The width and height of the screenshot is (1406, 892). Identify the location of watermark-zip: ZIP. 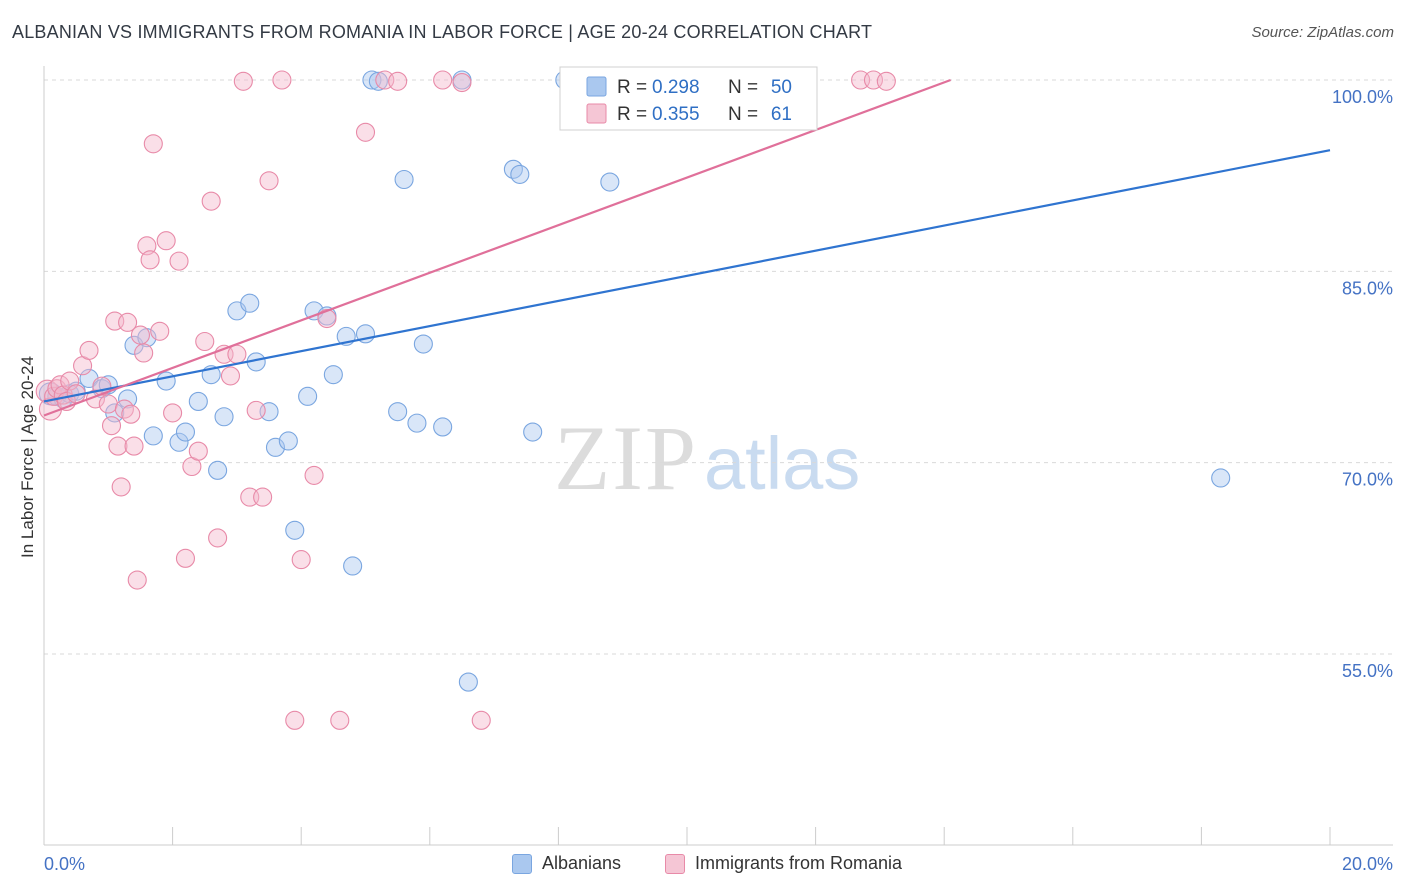
(626, 458).